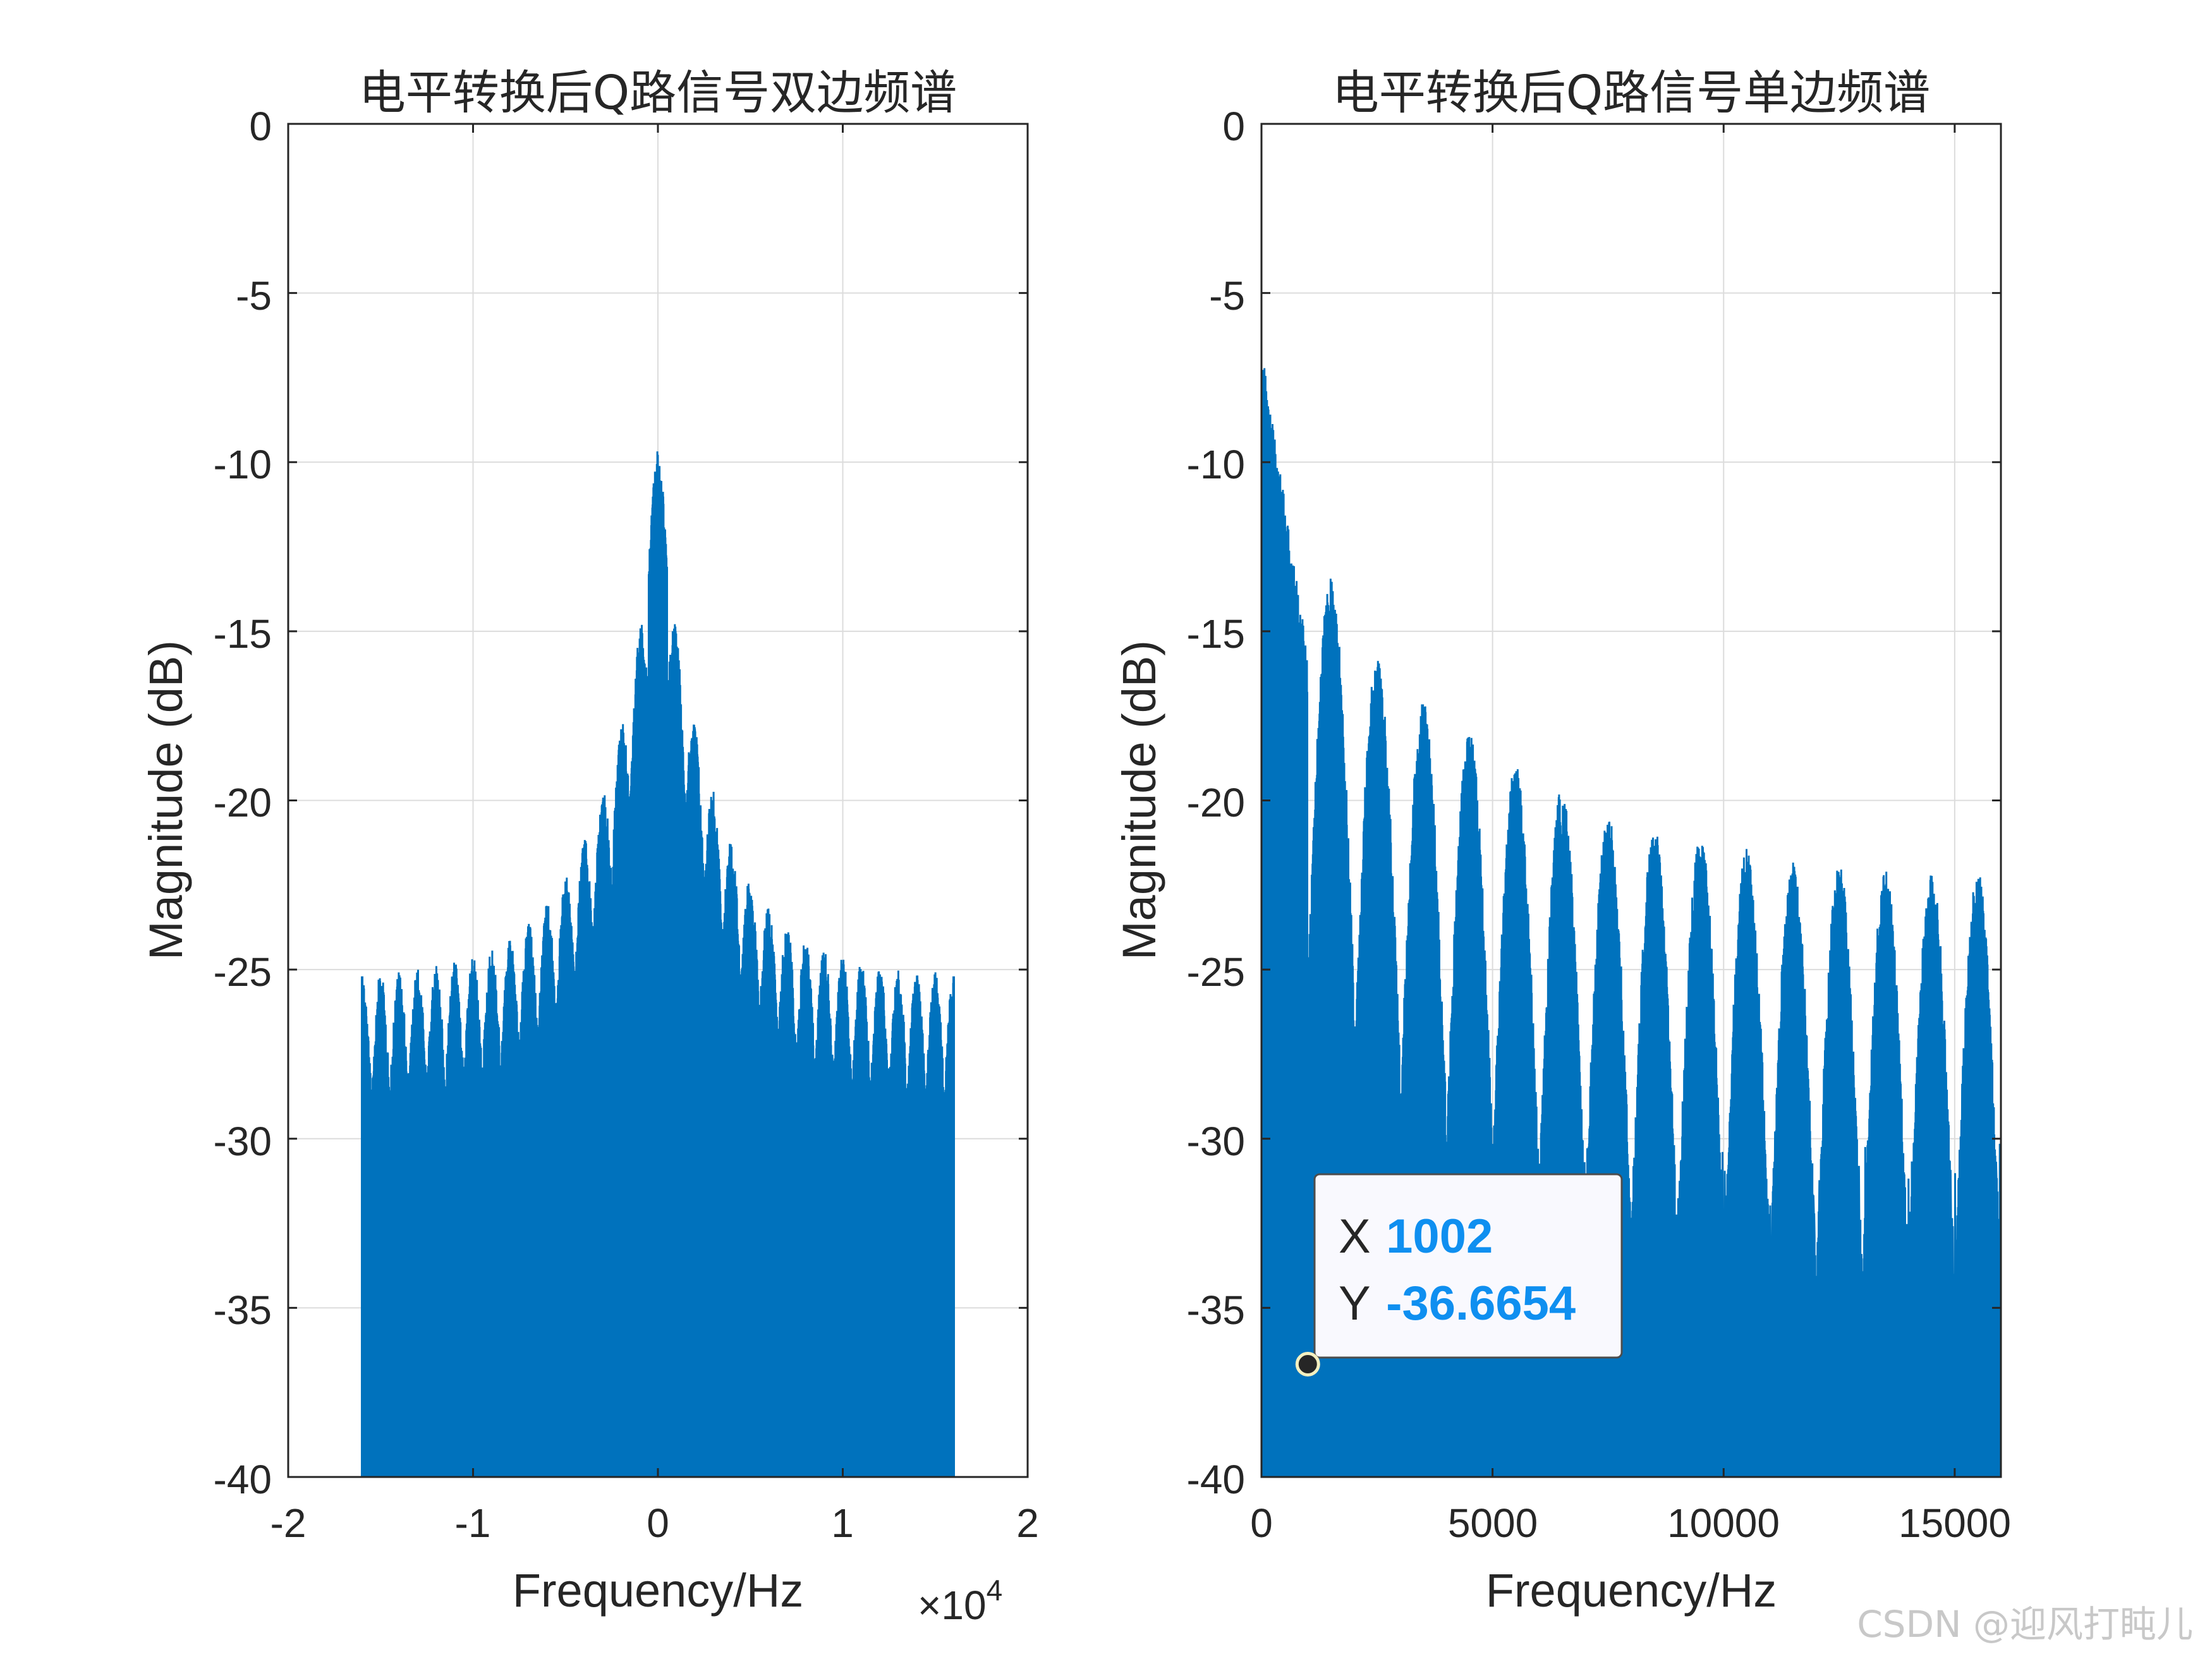  I want to click on chart-title: 电平转换后Q路信号单边频谱, so click(1631, 93).